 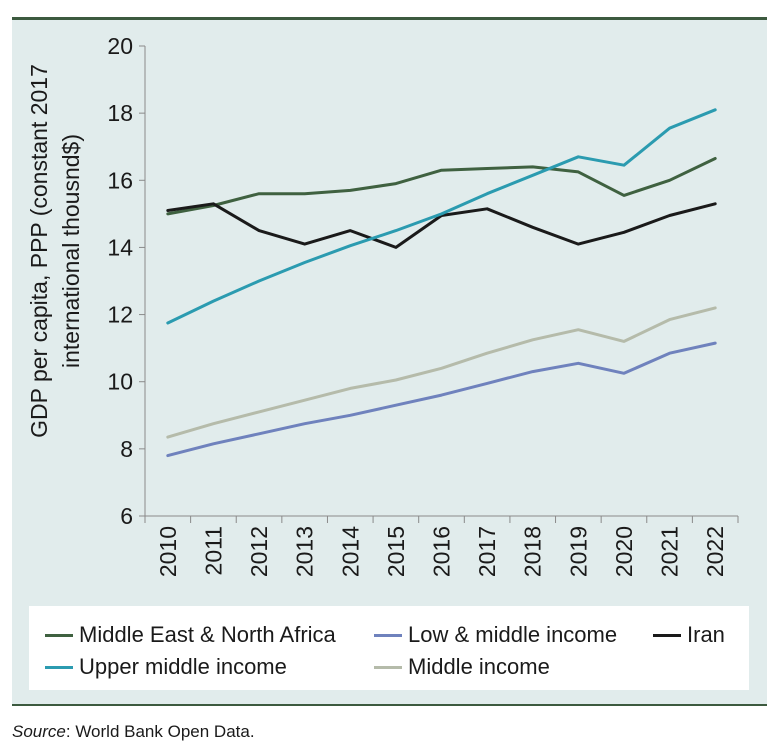 What do you see at coordinates (160, 731) in the screenshot?
I see `source-text: : World Bank Open Data.` at bounding box center [160, 731].